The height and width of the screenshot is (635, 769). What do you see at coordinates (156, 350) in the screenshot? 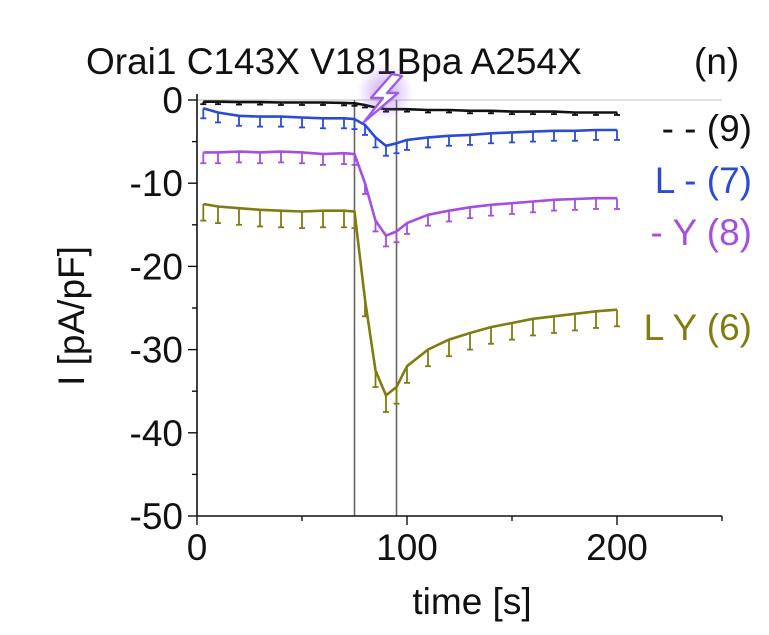
I see `y-tick-label: -30` at bounding box center [156, 350].